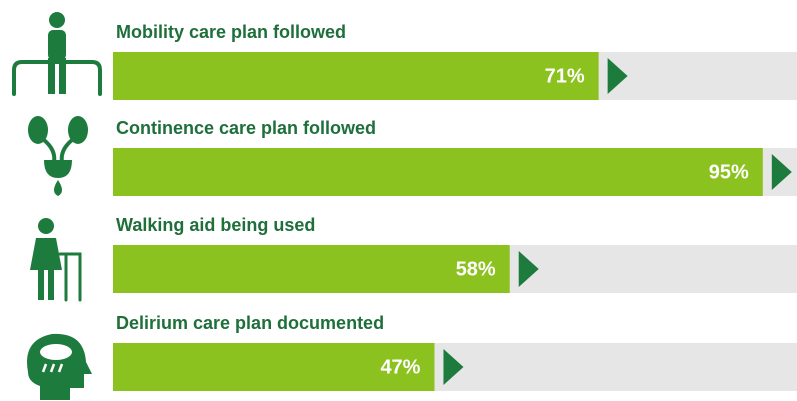 This screenshot has width=797, height=401. Describe the element at coordinates (246, 128) in the screenshot. I see `category-label: Continence care plan followed` at that location.